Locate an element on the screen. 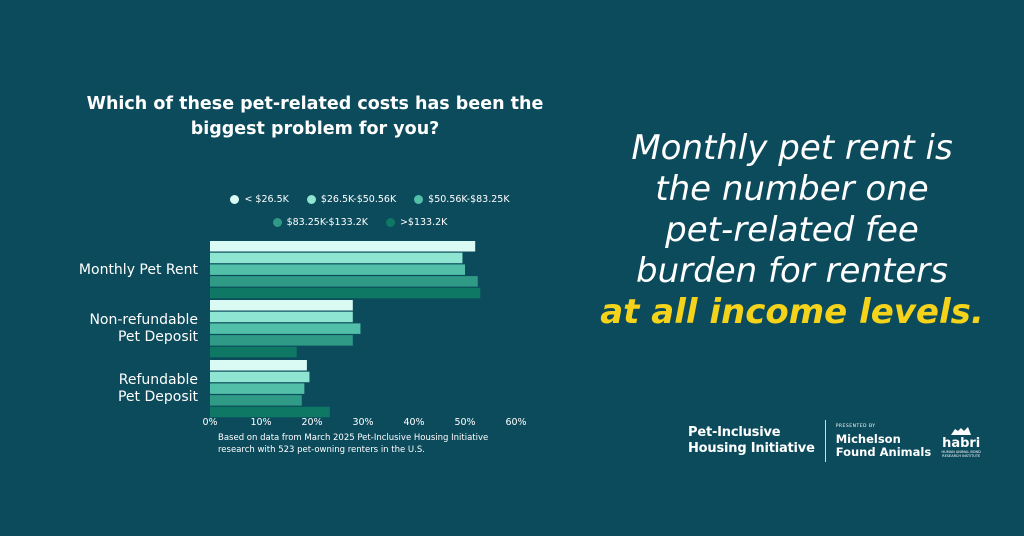  category-label: Refundable Pet Deposit is located at coordinates (103, 389).